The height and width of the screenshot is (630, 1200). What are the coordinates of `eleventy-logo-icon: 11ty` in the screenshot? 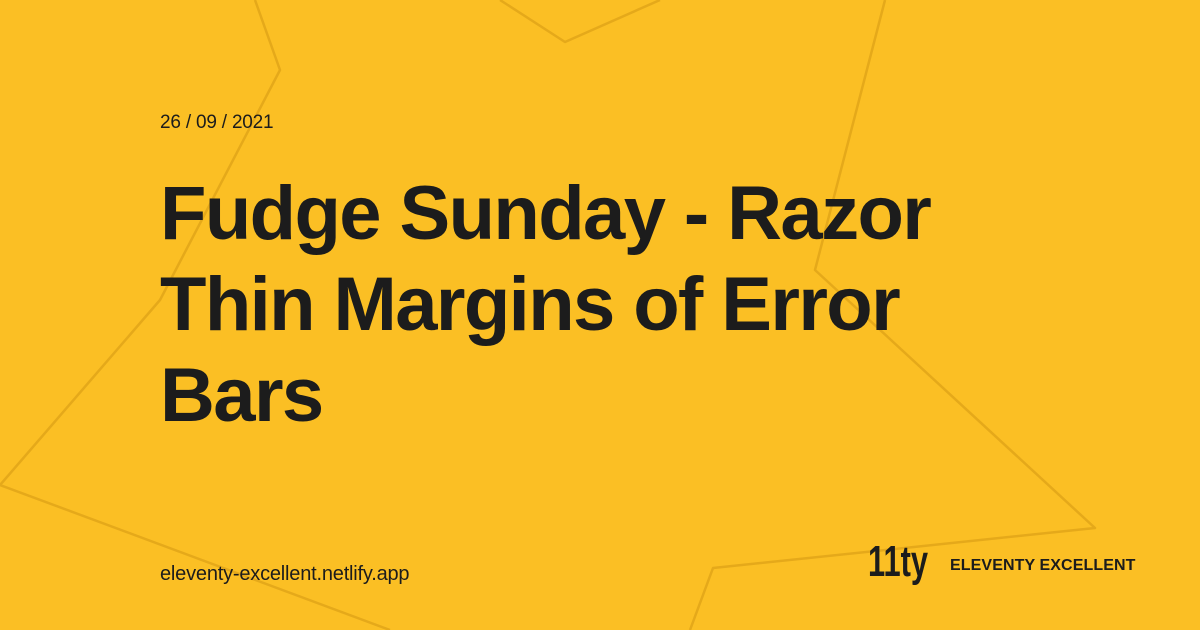 It's located at (898, 561).